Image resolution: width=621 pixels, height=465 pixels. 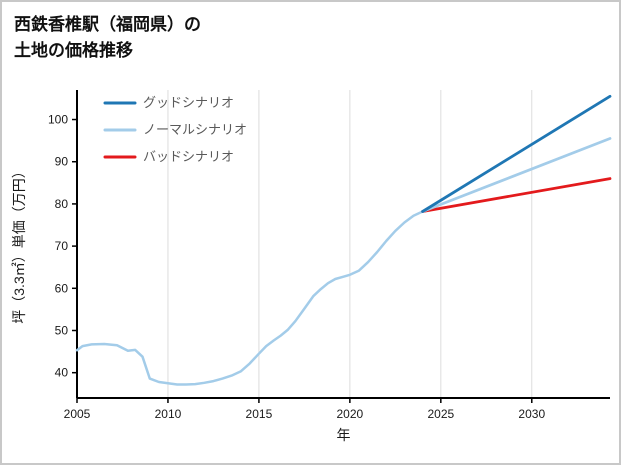 I want to click on y-tick-label: 50, so click(x=62, y=330).